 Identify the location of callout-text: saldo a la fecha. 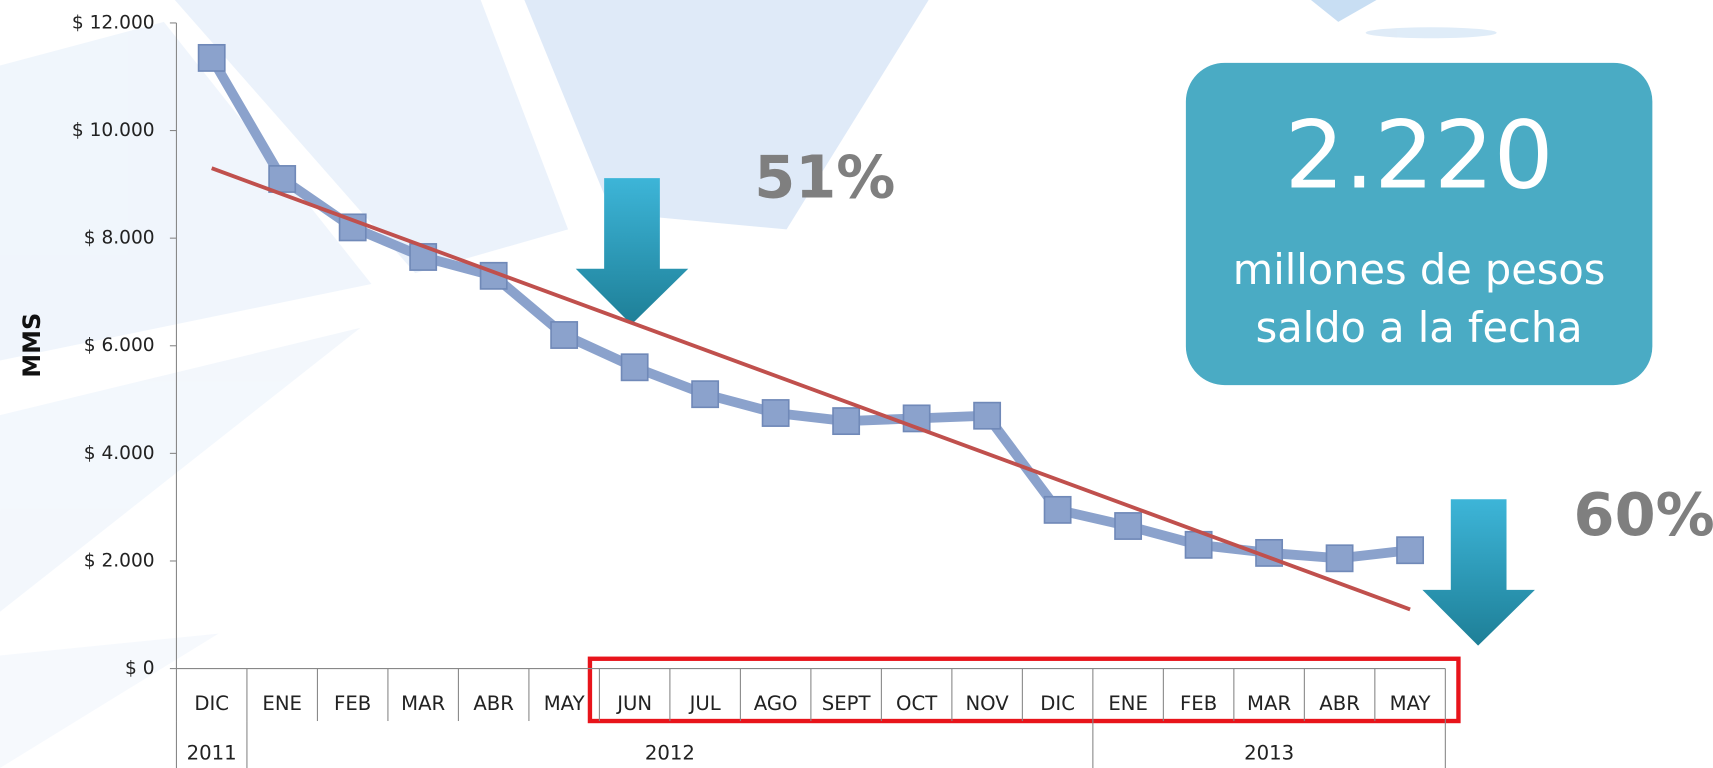
(1419, 327).